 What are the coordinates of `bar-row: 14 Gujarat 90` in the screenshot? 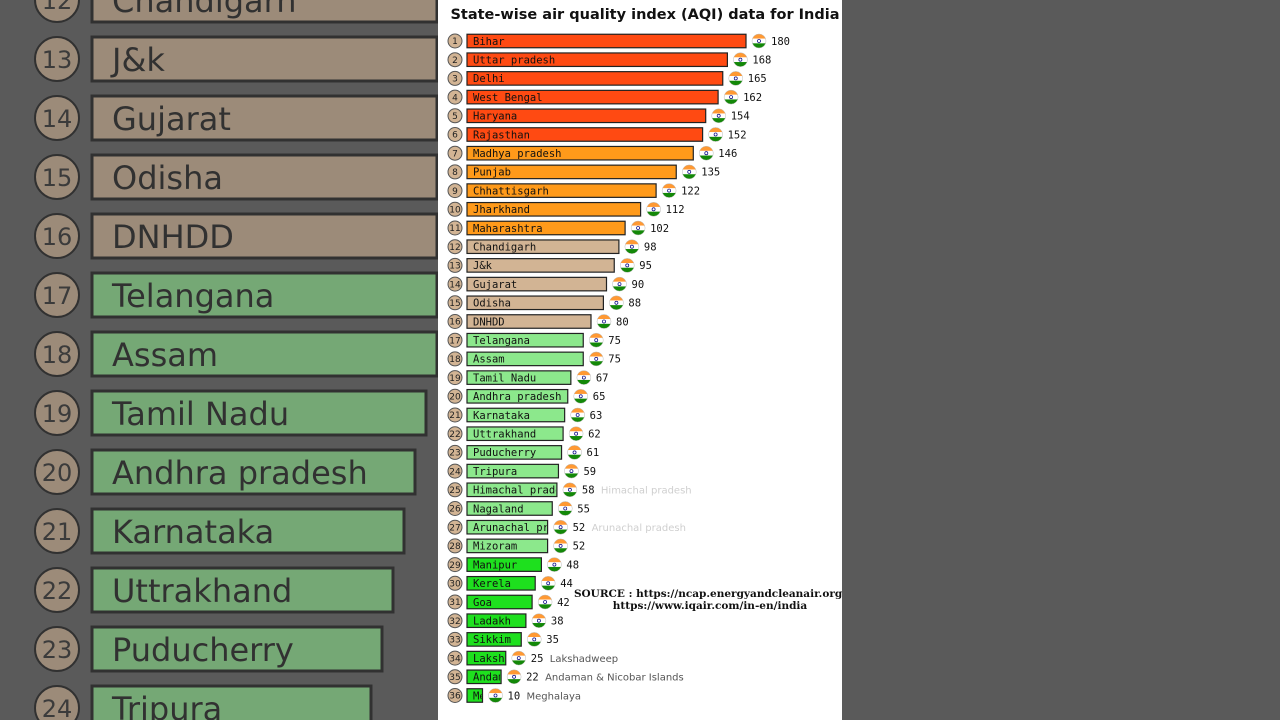 It's located at (546, 284).